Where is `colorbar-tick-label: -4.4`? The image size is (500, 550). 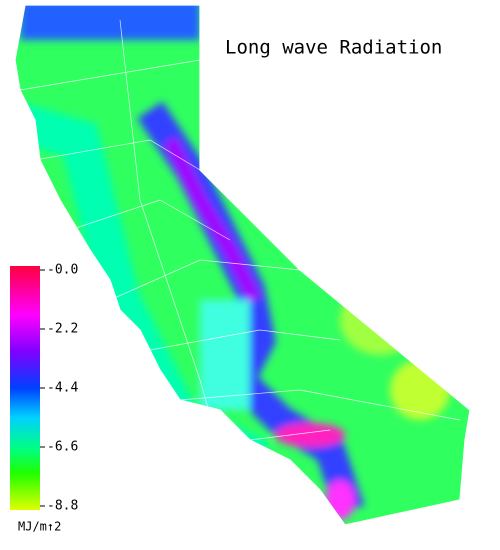
colorbar-tick-label: -4.4 is located at coordinates (62, 388).